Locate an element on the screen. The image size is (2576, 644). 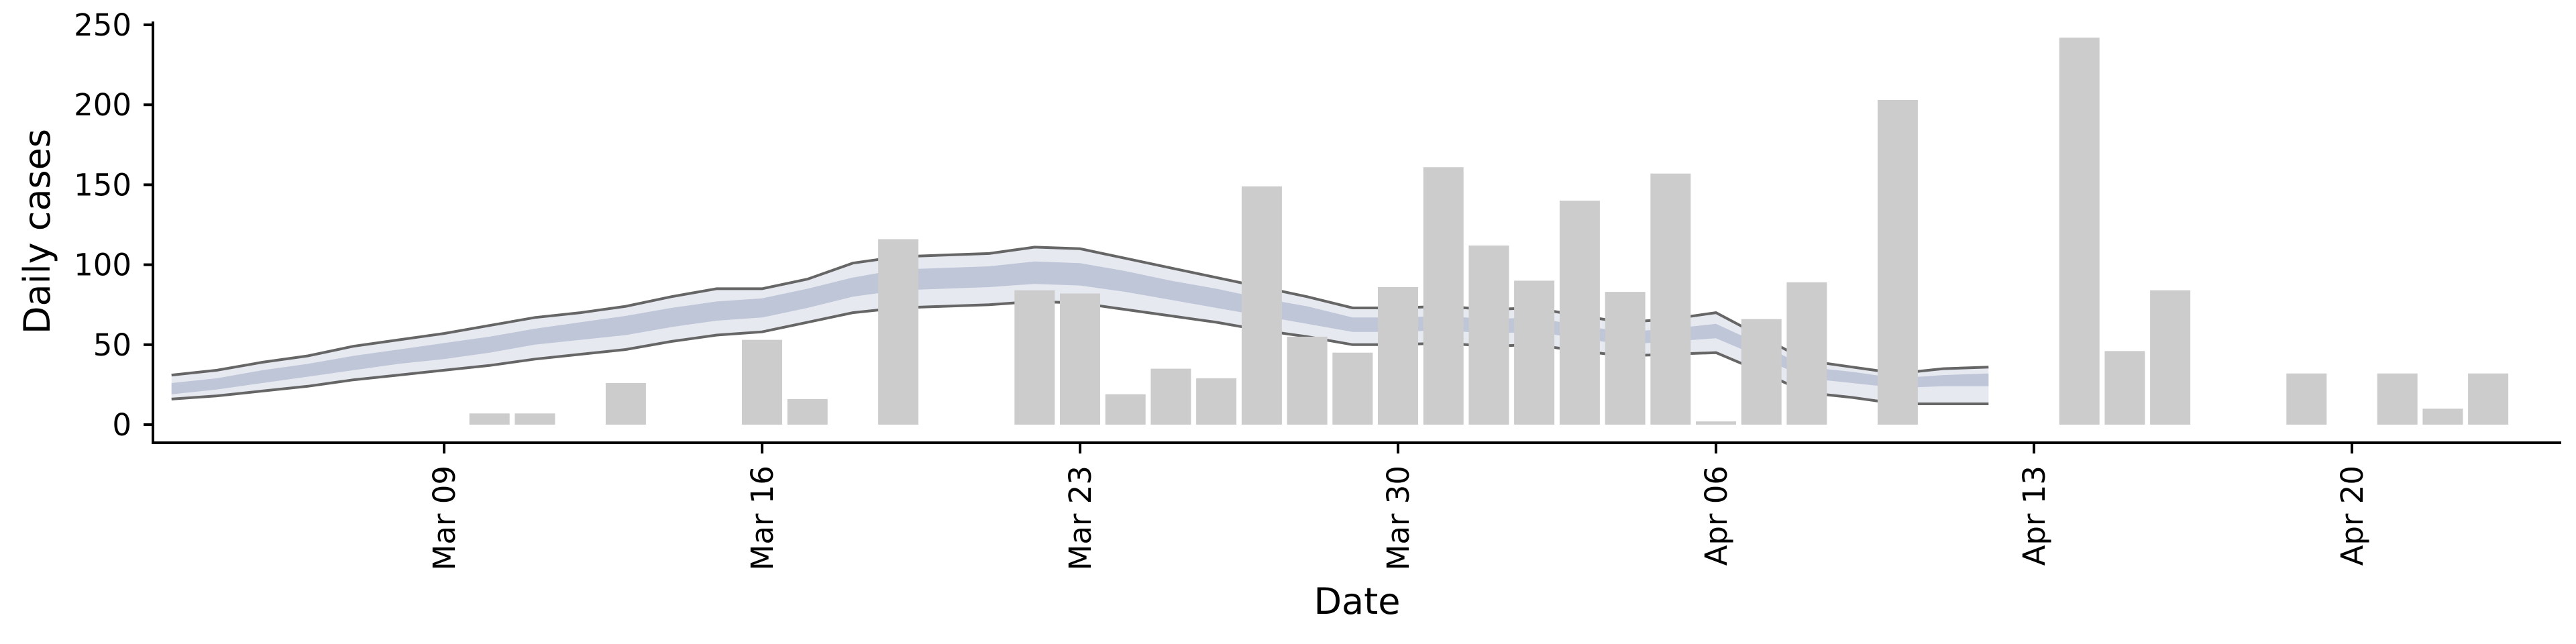
x-tick-label: Mar 30 is located at coordinates (1398, 518).